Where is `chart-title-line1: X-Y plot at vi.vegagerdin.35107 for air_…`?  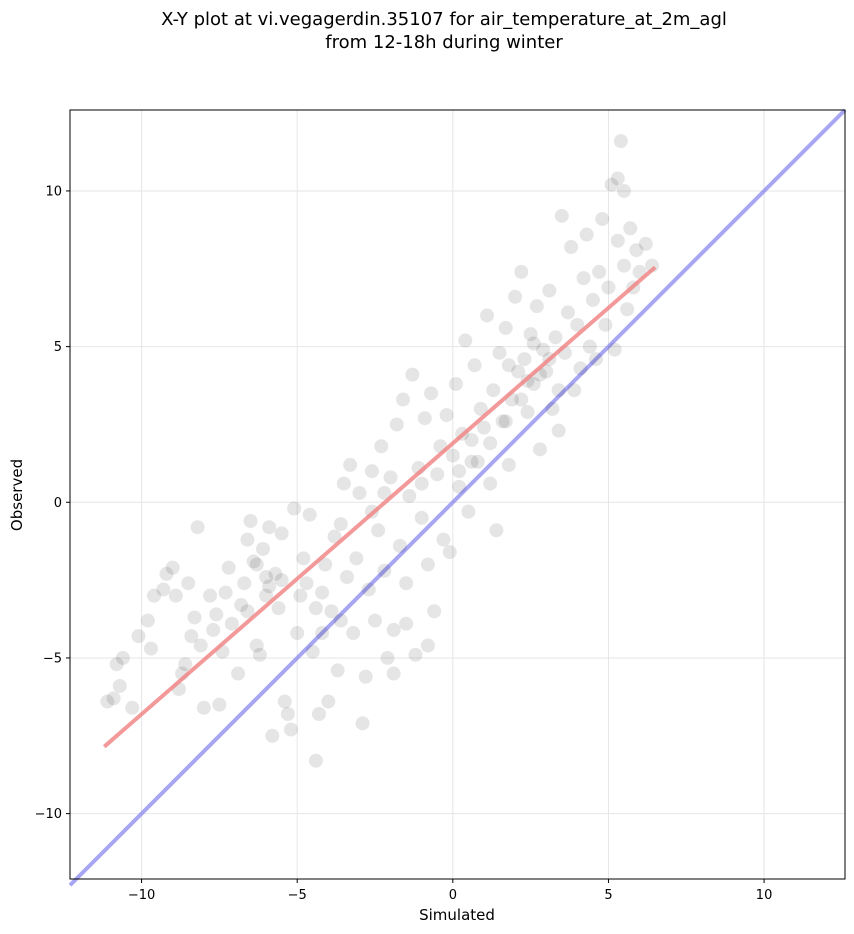 chart-title-line1: X-Y plot at vi.vegagerdin.35107 for air_… is located at coordinates (444, 19).